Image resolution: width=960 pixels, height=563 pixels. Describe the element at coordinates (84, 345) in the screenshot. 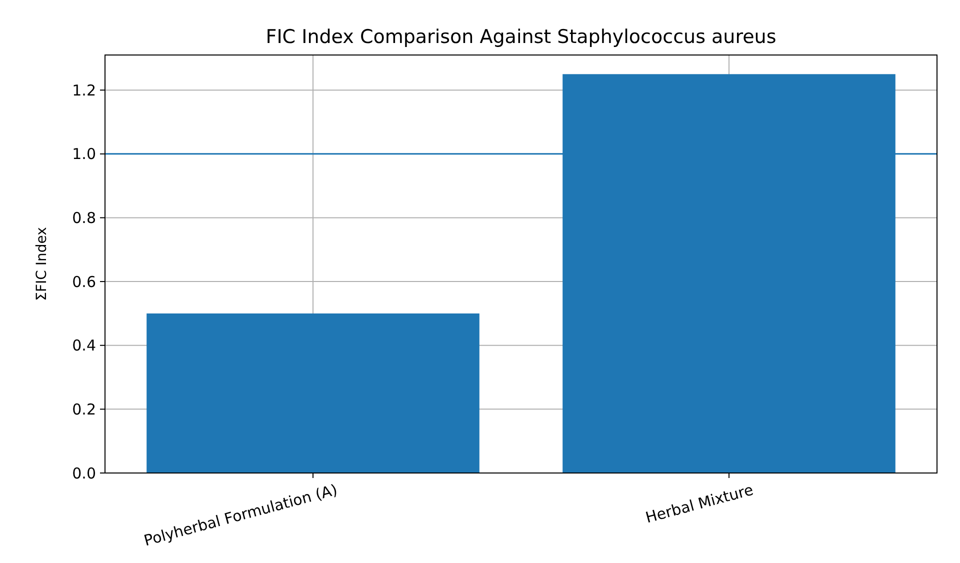

I see `y-tick-label: 0.4` at that location.